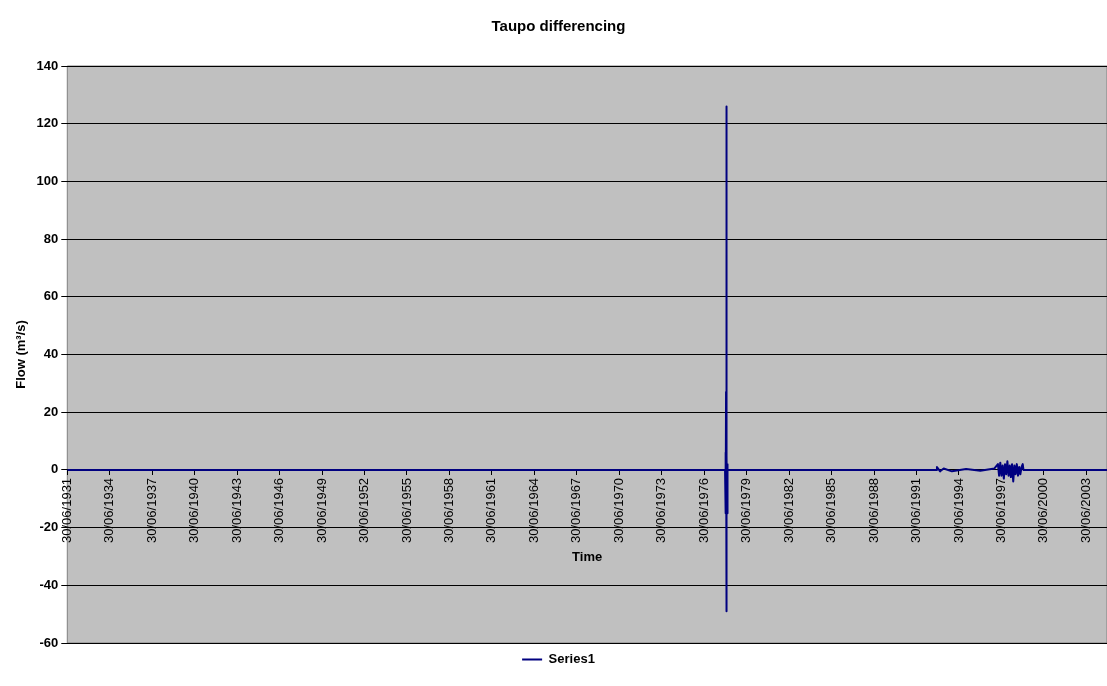  Describe the element at coordinates (831, 510) in the screenshot. I see `x-tick-label: 30/06/1985` at that location.